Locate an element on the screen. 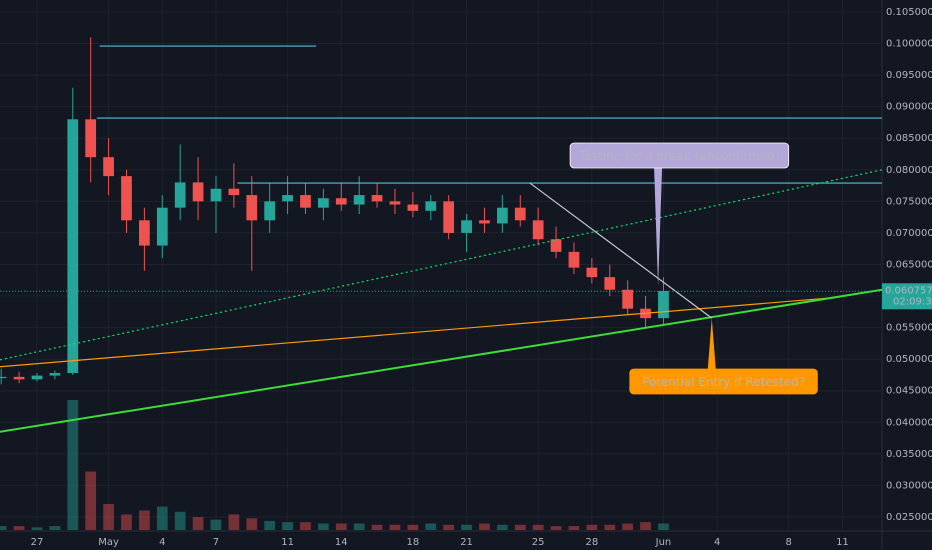 The image size is (932, 550). y-tick-label: 0.07500000 is located at coordinates (909, 201).